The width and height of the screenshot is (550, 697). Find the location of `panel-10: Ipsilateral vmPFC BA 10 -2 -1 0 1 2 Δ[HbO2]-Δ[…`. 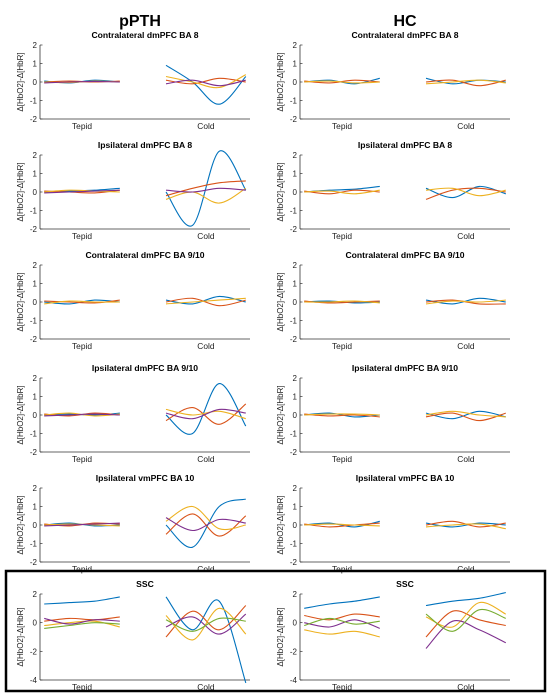

panel-10: Ipsilateral vmPFC BA 10 -2 -1 0 1 2 Δ[HbO2]-Δ[… is located at coordinates (393, 523).